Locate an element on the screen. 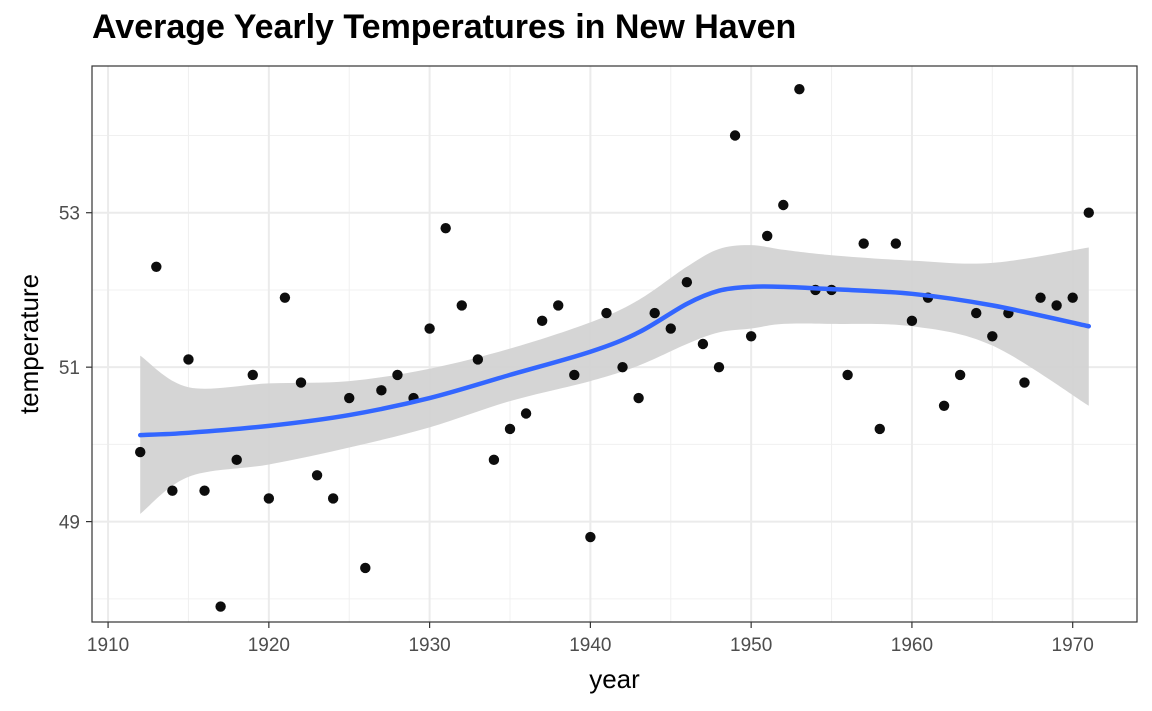 The width and height of the screenshot is (1152, 711). y-tick-label: 53 is located at coordinates (69, 214).